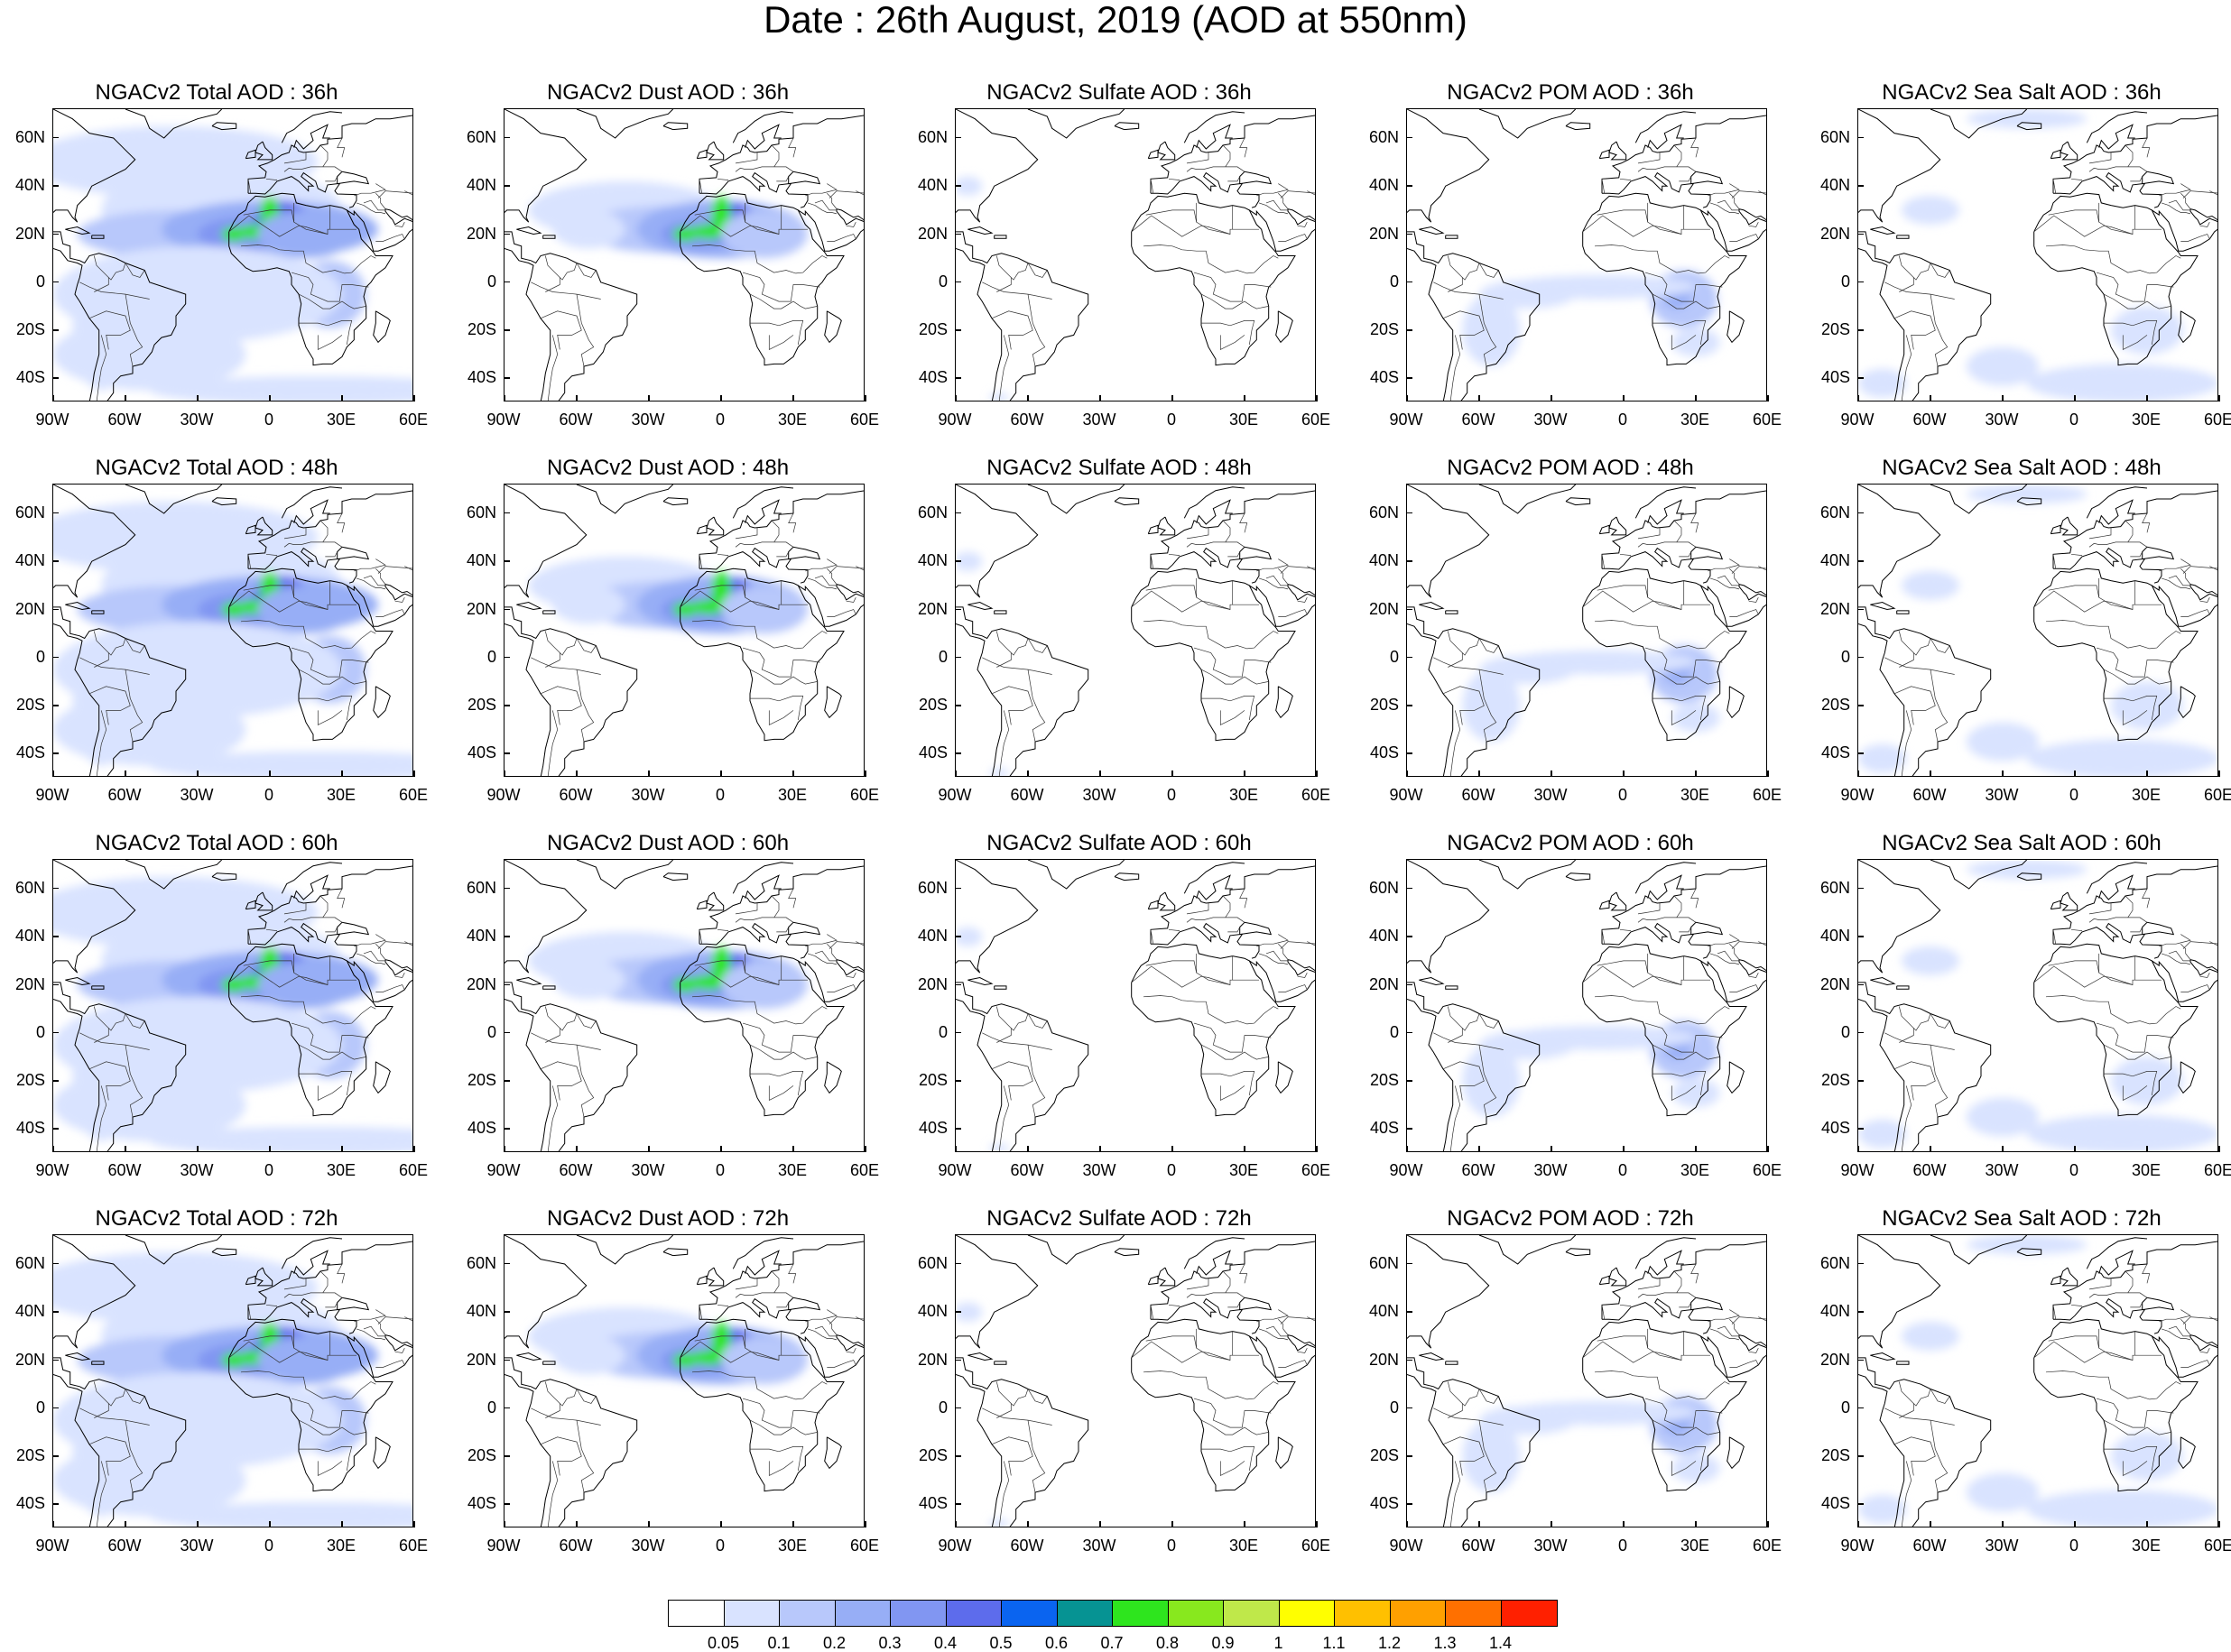  I want to click on longitude-label: 30W, so click(1099, 795).